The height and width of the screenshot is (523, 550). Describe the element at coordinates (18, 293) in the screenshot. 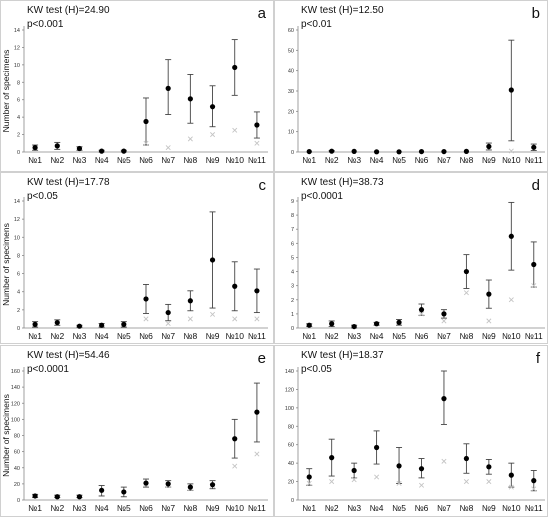

I see `y-tick-label: 4` at that location.